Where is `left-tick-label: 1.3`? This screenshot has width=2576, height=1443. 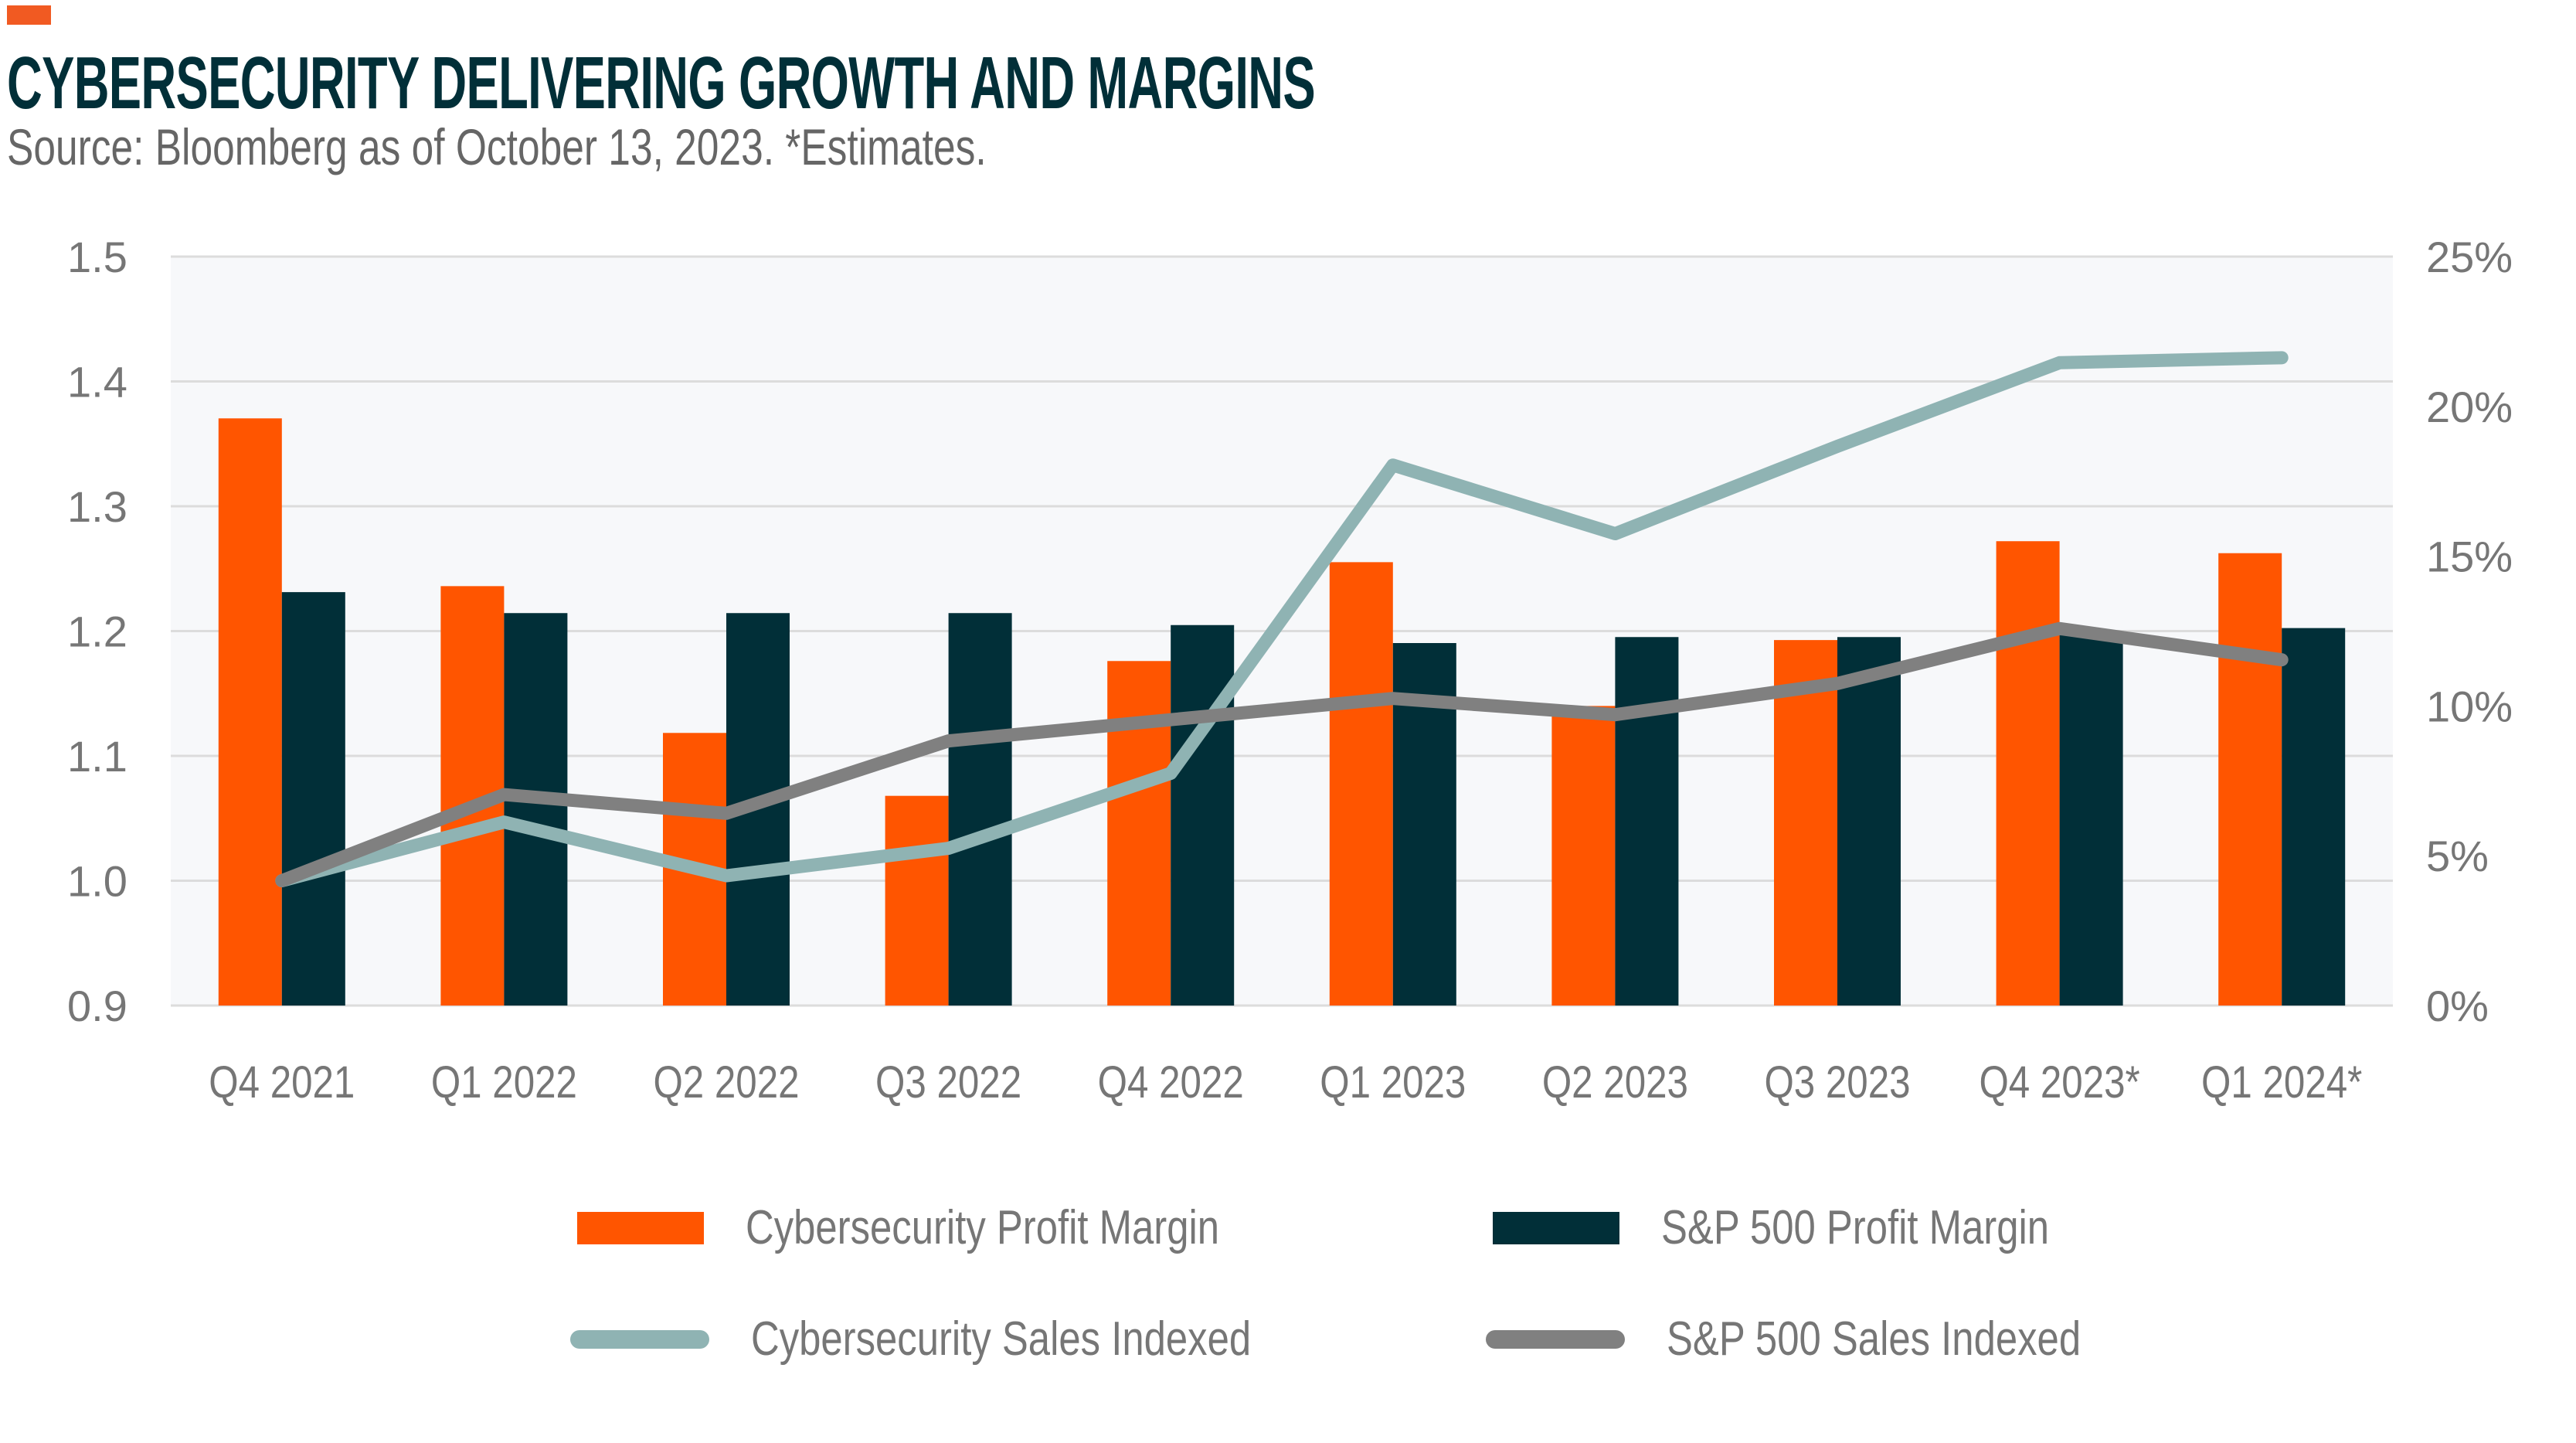 left-tick-label: 1.3 is located at coordinates (97, 506).